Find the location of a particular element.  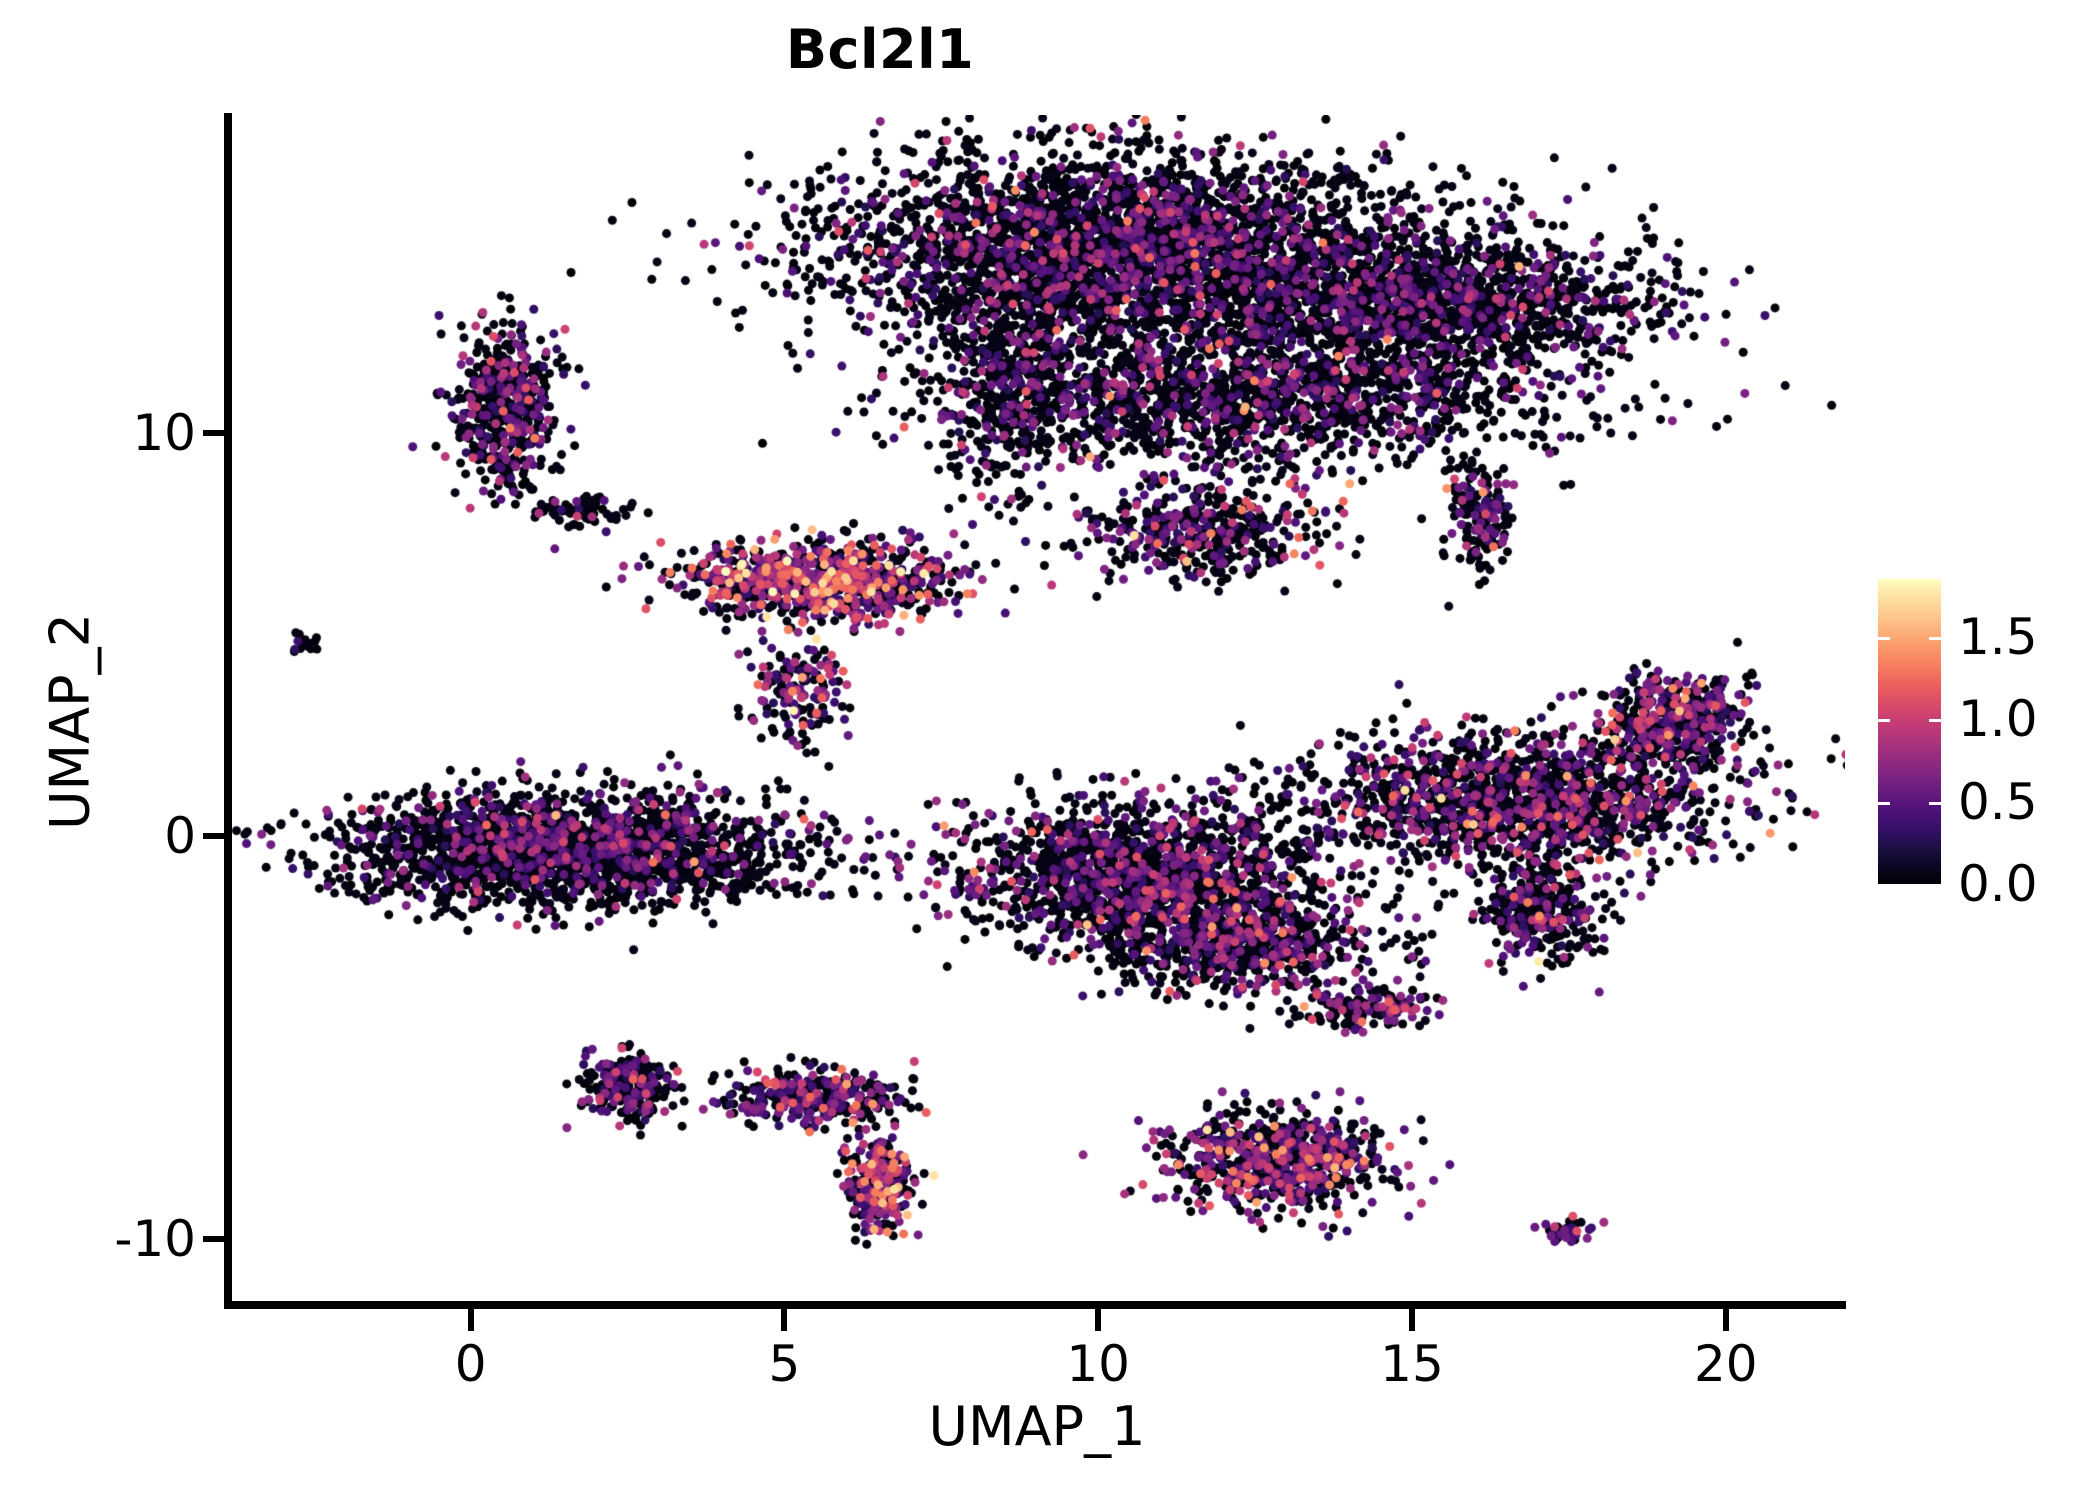

x-tick-label: 15 is located at coordinates (1412, 1364).